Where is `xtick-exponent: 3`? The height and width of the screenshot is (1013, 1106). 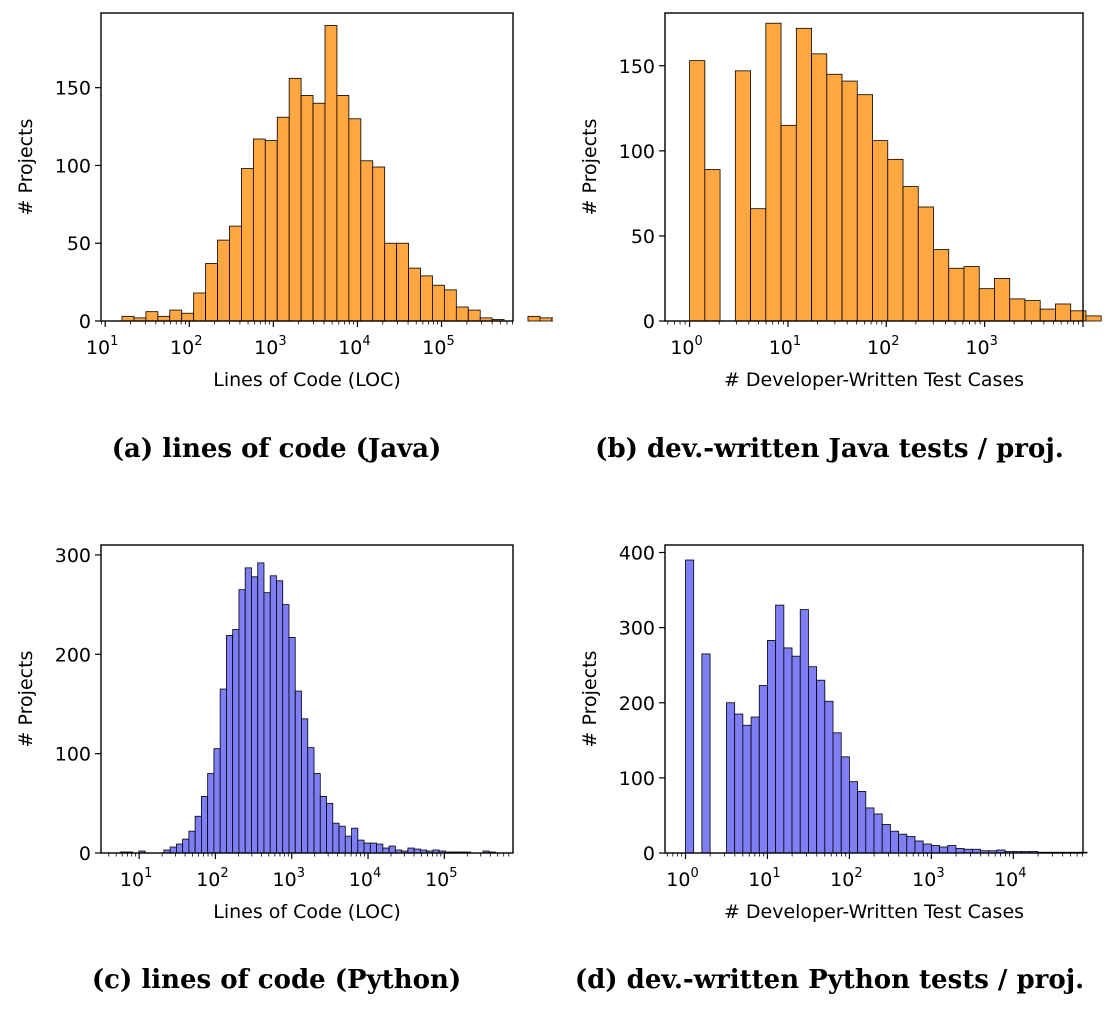 xtick-exponent: 3 is located at coordinates (940, 873).